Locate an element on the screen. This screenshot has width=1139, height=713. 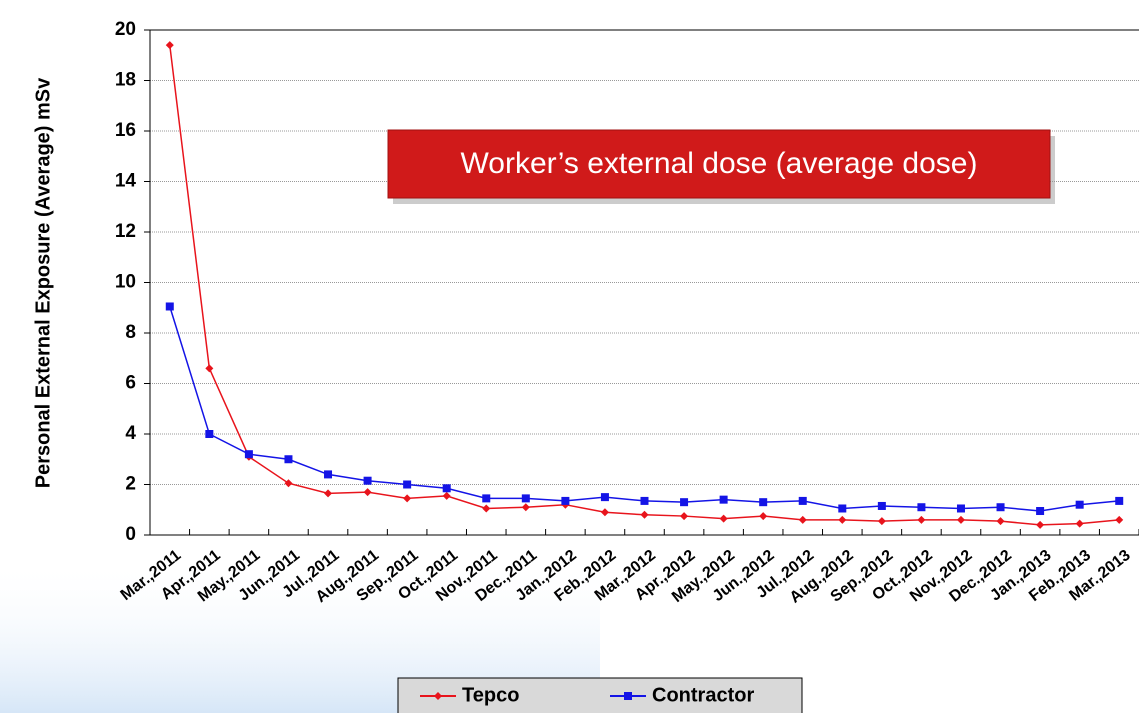
y-tick-label: 0 is located at coordinates (130, 534).